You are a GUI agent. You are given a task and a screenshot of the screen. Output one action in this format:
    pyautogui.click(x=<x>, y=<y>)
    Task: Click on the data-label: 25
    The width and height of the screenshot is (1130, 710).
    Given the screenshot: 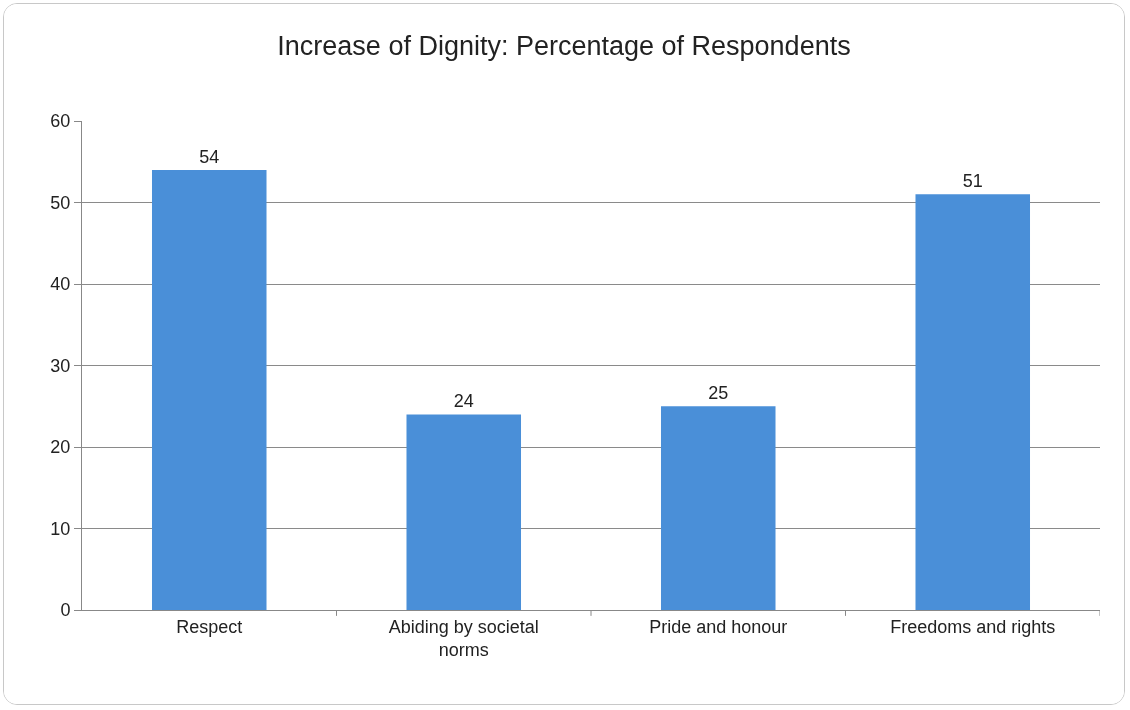 What is the action you would take?
    pyautogui.click(x=718, y=393)
    